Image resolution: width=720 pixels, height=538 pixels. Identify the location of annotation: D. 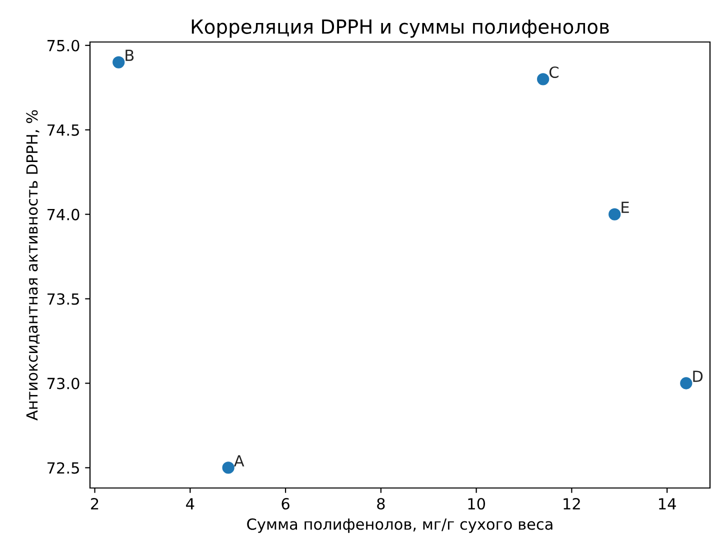
(698, 376).